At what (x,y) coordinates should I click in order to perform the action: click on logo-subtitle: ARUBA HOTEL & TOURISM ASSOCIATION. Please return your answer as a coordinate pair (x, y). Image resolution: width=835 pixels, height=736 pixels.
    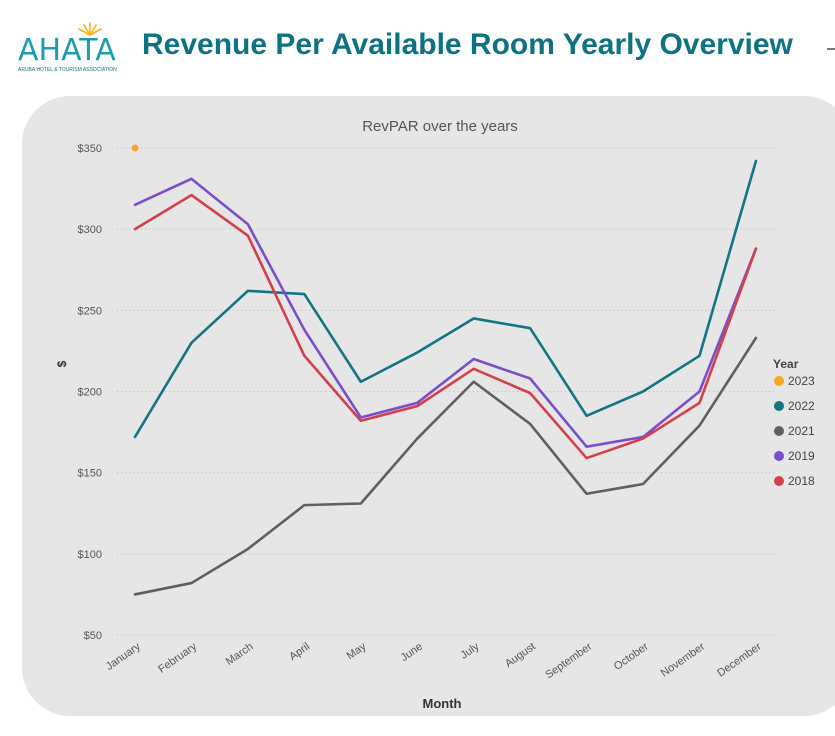
    Looking at the image, I should click on (67, 70).